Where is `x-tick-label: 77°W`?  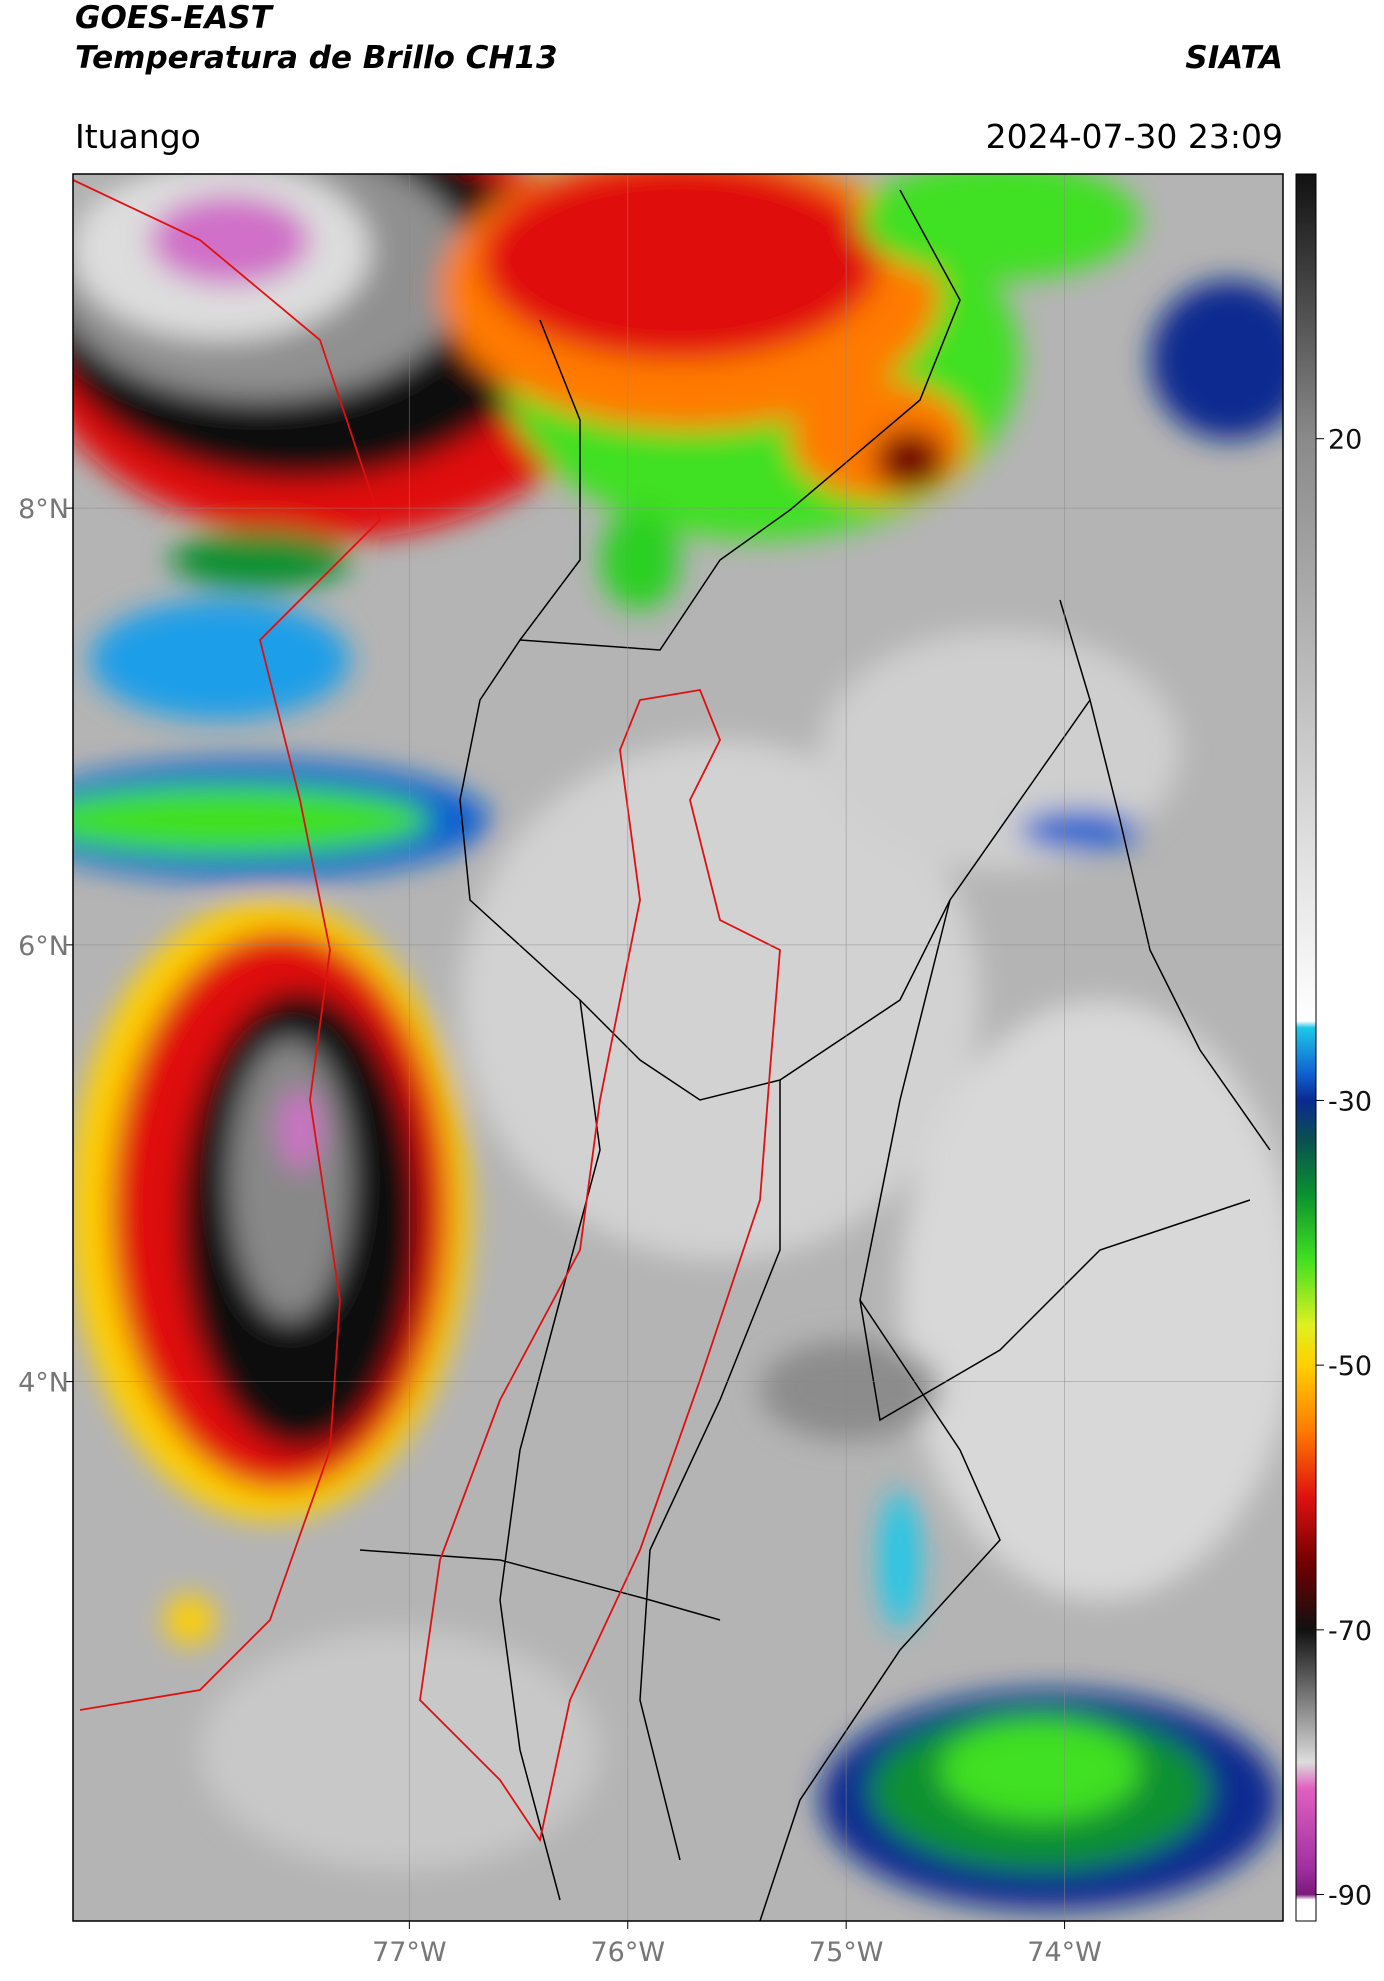
x-tick-label: 77°W is located at coordinates (409, 1952).